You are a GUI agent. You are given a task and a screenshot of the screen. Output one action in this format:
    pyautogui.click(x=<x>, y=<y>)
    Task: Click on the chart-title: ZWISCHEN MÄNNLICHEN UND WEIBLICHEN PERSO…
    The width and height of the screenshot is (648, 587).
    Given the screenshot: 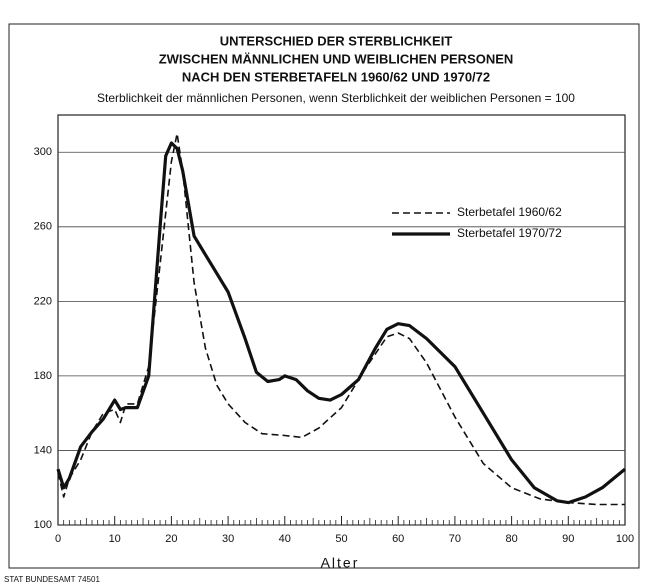 What is the action you would take?
    pyautogui.click(x=336, y=58)
    